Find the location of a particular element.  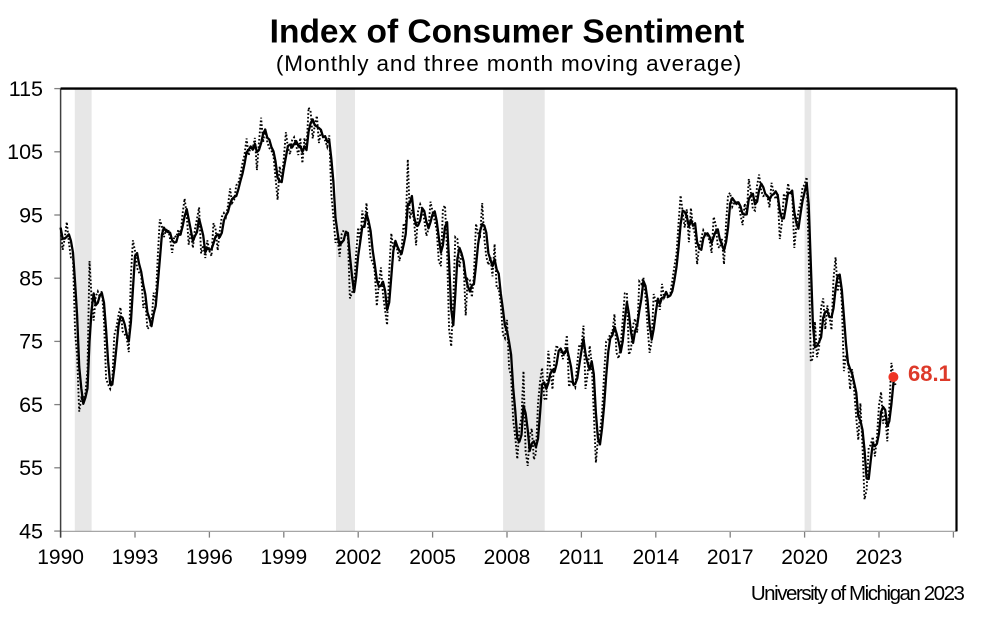

svg-text: 1996 is located at coordinates (209, 557).